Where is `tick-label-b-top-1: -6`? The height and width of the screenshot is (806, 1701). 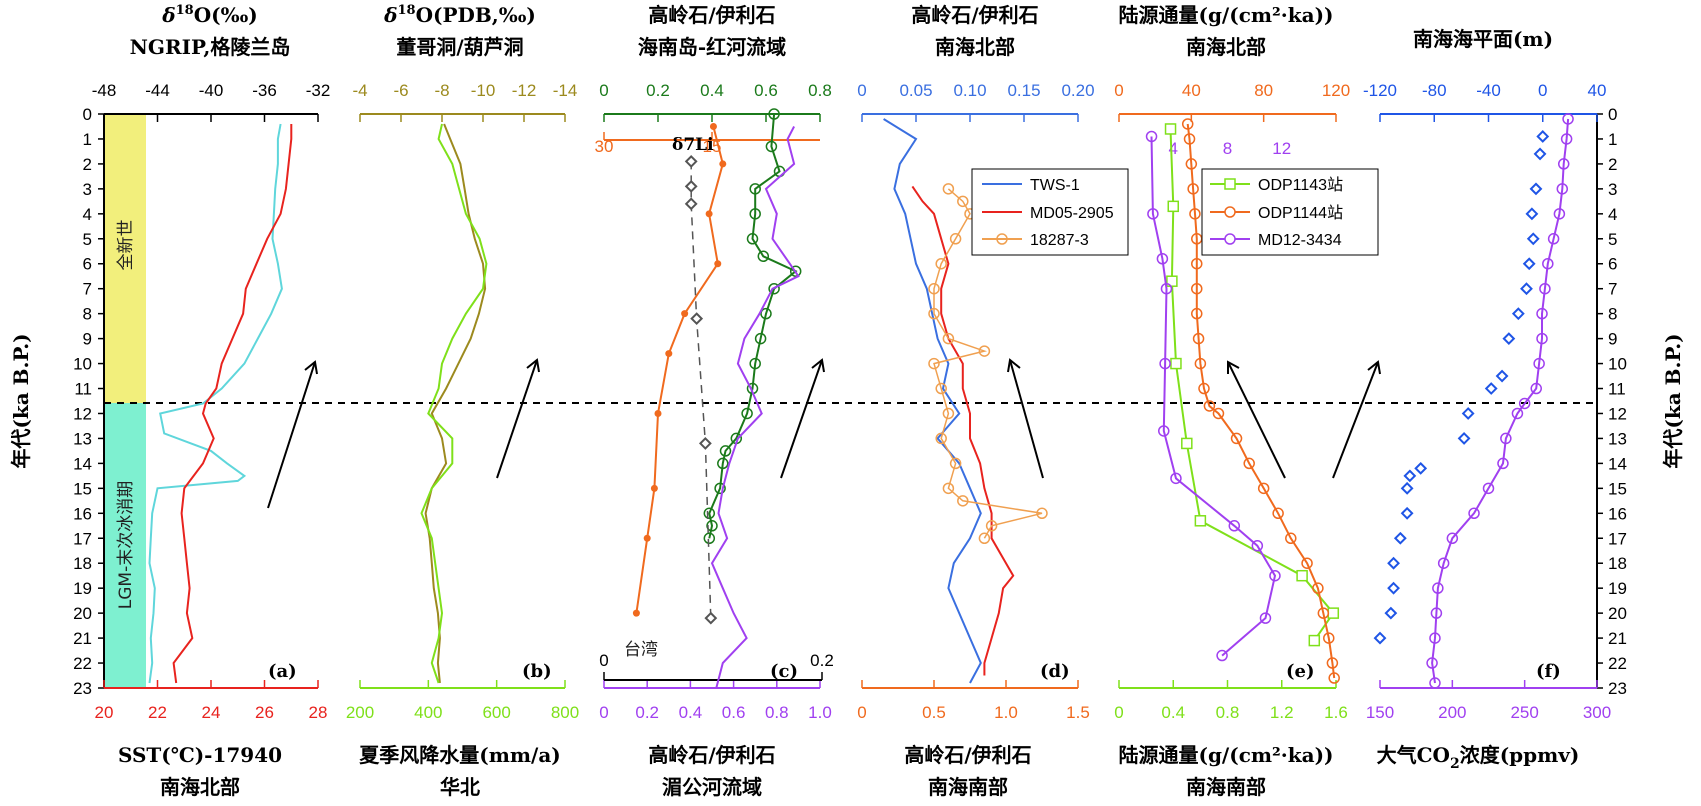
tick-label-b-top-1: -6 is located at coordinates (400, 90).